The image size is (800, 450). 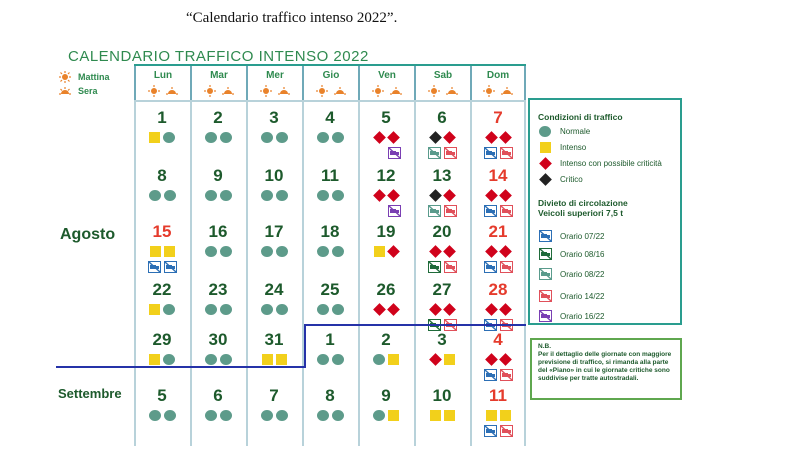 I want to click on legend-divieto-subtitle: Veicoli superiori 7,5 t, so click(x=581, y=213).